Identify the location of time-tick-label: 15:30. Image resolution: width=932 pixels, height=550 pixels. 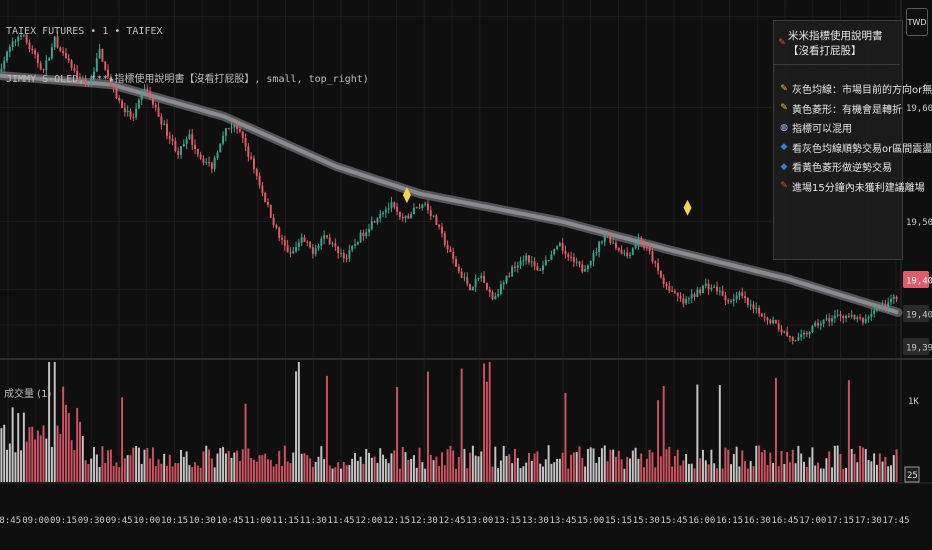
(646, 521).